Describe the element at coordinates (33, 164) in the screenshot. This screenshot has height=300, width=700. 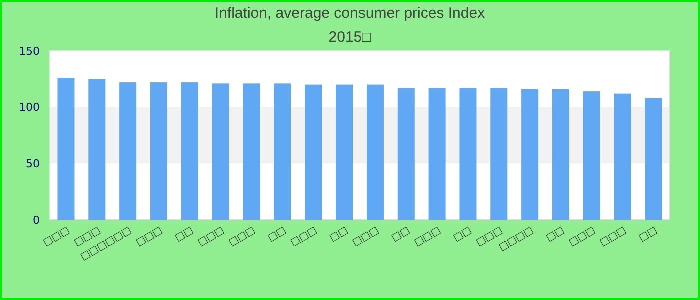
I see `y-tick-label: 50` at that location.